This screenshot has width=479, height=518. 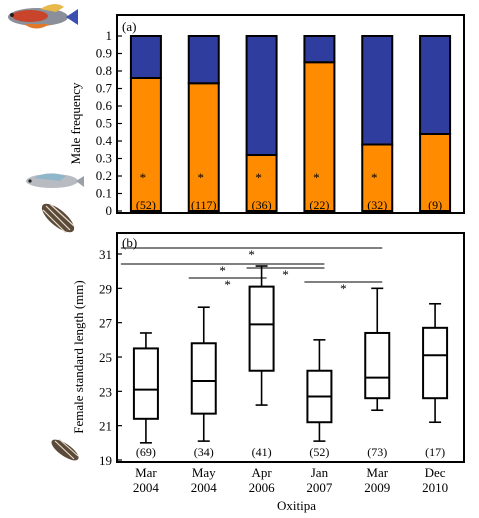 What do you see at coordinates (104, 105) in the screenshot?
I see `panel-a-ytick-label: 0.6` at bounding box center [104, 105].